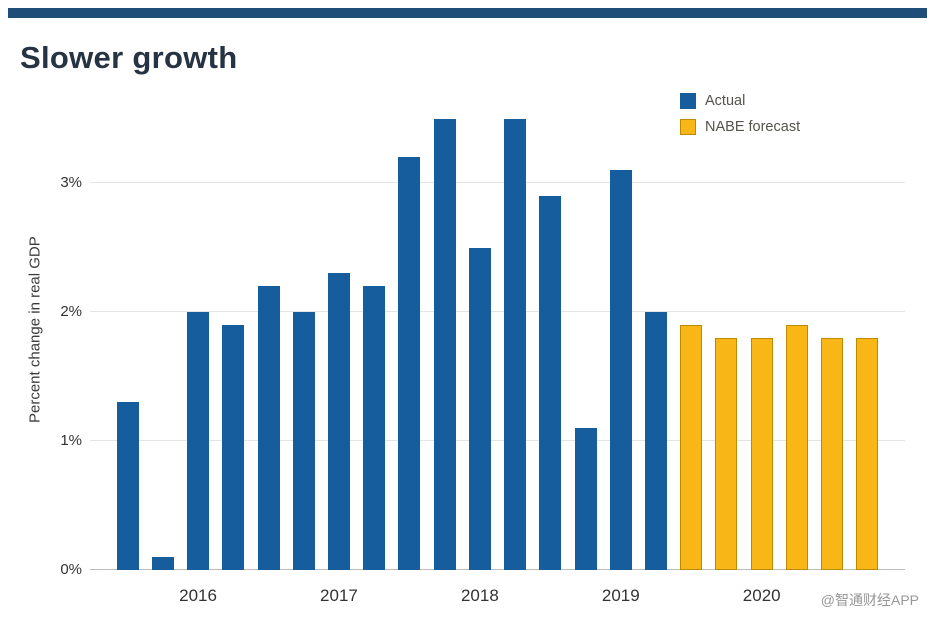  I want to click on chart-legend: Actual NABE forecast, so click(740, 114).